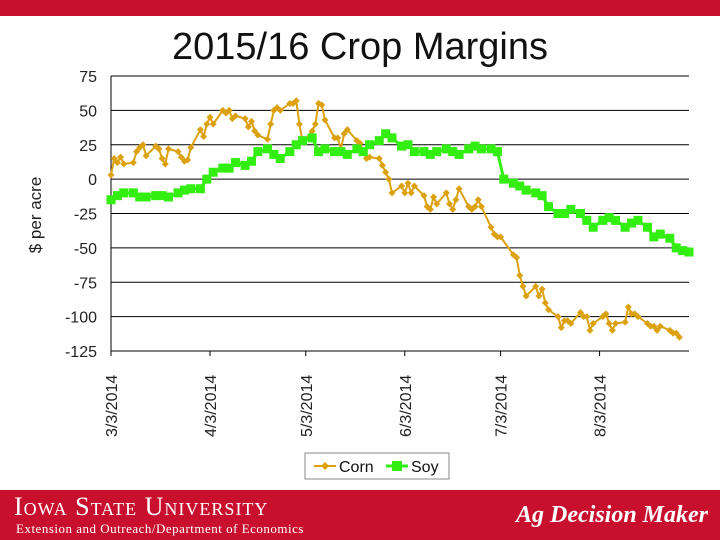 This screenshot has width=720, height=540. I want to click on x-tick-label: 8/3/2014, so click(601, 406).